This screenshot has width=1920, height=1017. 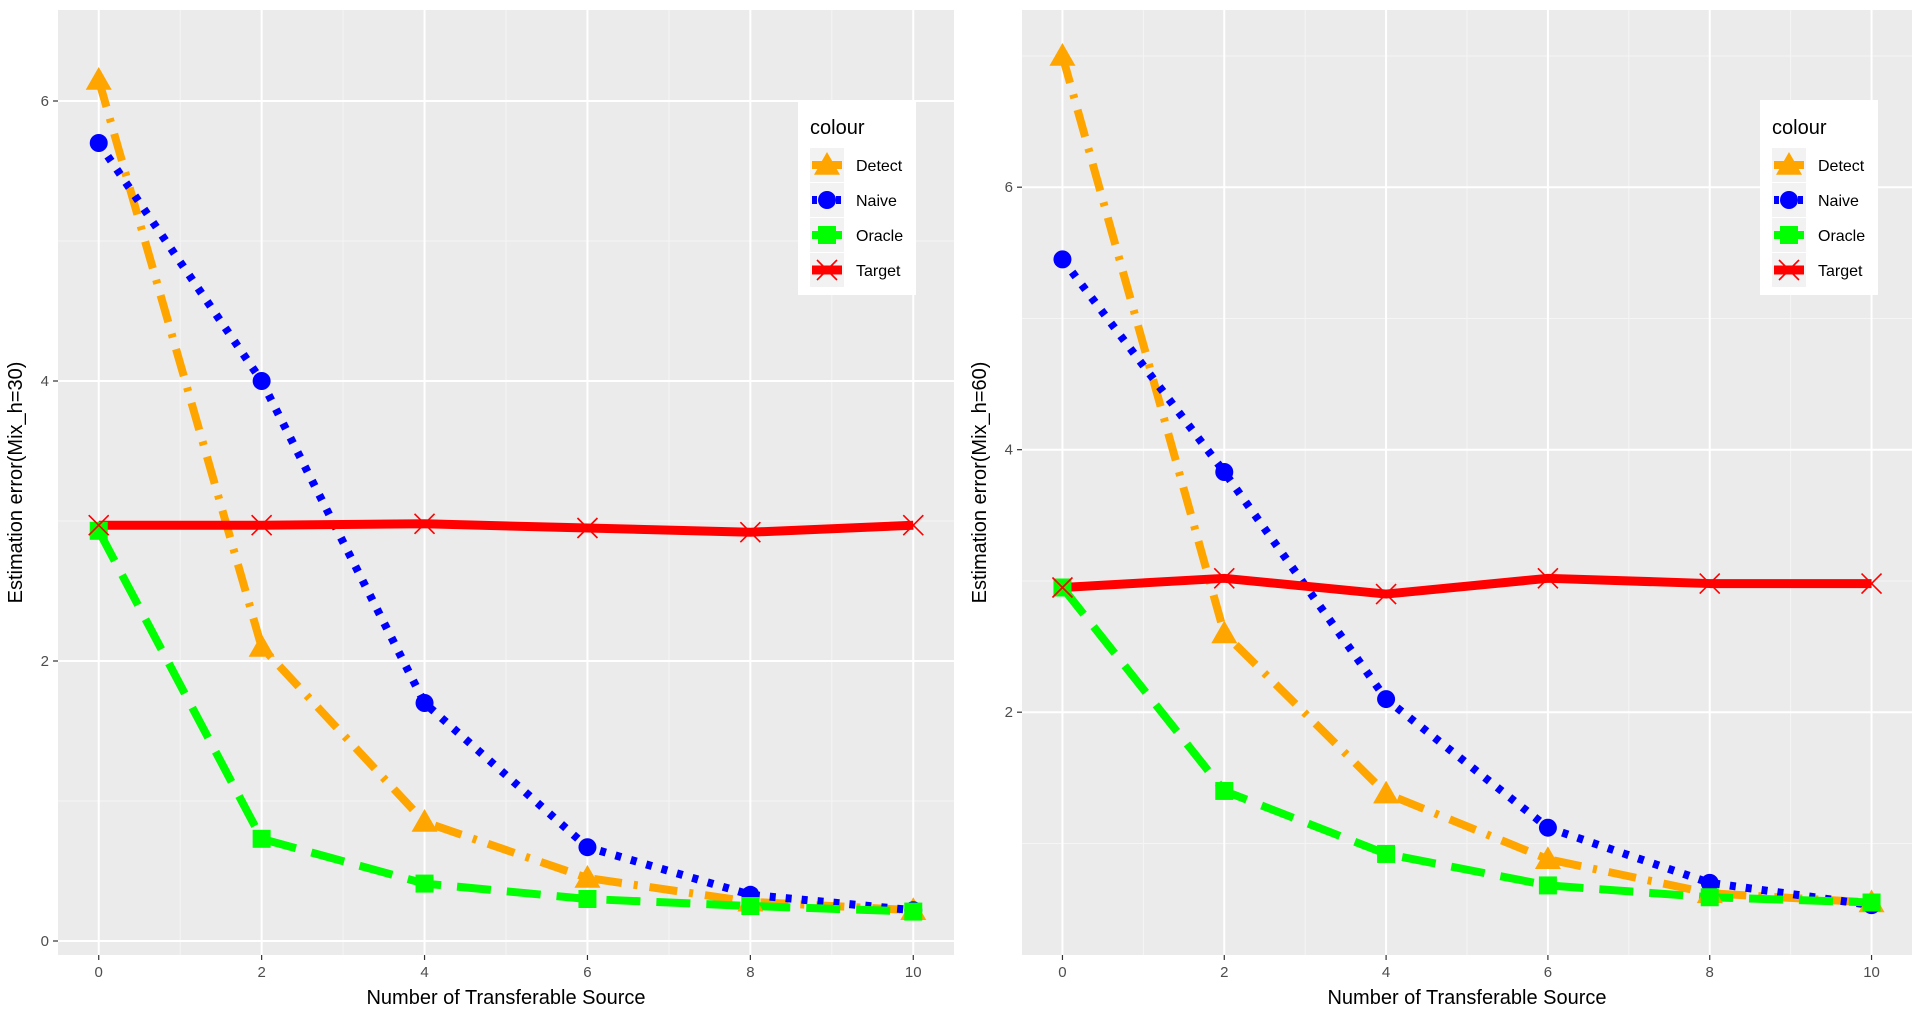 What do you see at coordinates (45, 941) in the screenshot?
I see `y-tick-label: 0` at bounding box center [45, 941].